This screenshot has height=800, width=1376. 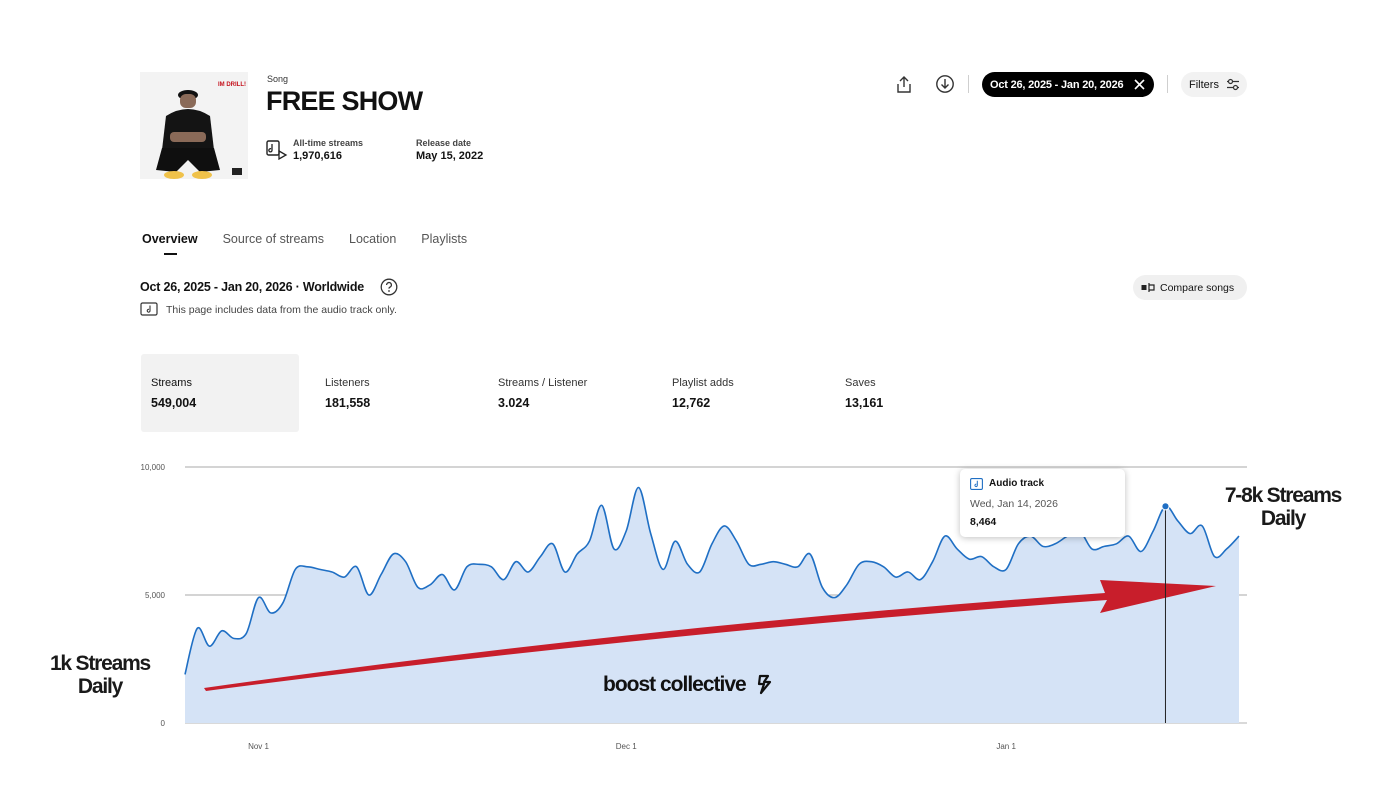 I want to click on tab-playlists: Playlists, so click(x=444, y=239).